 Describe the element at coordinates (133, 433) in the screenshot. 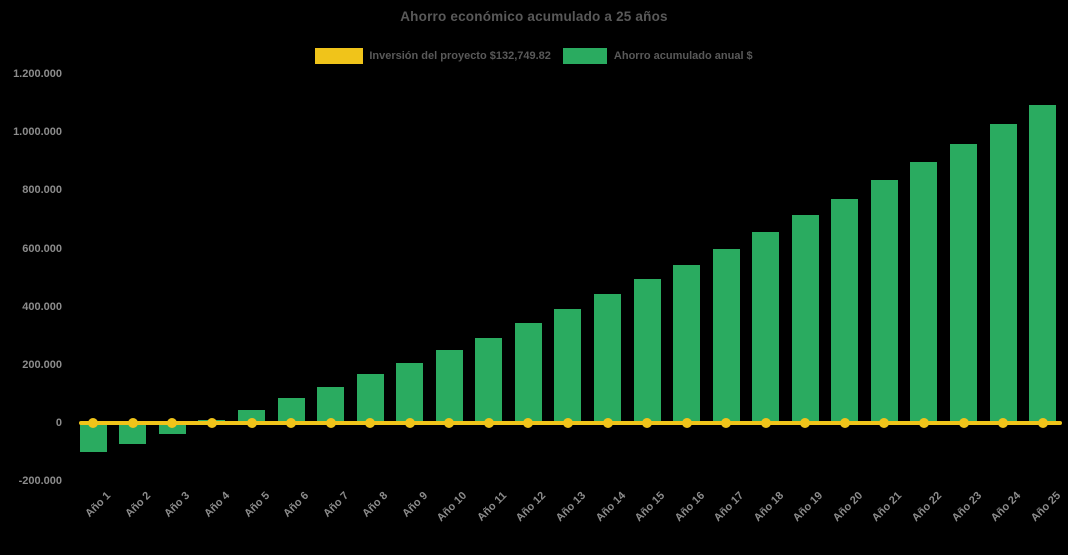

I see `bar-año-2` at that location.